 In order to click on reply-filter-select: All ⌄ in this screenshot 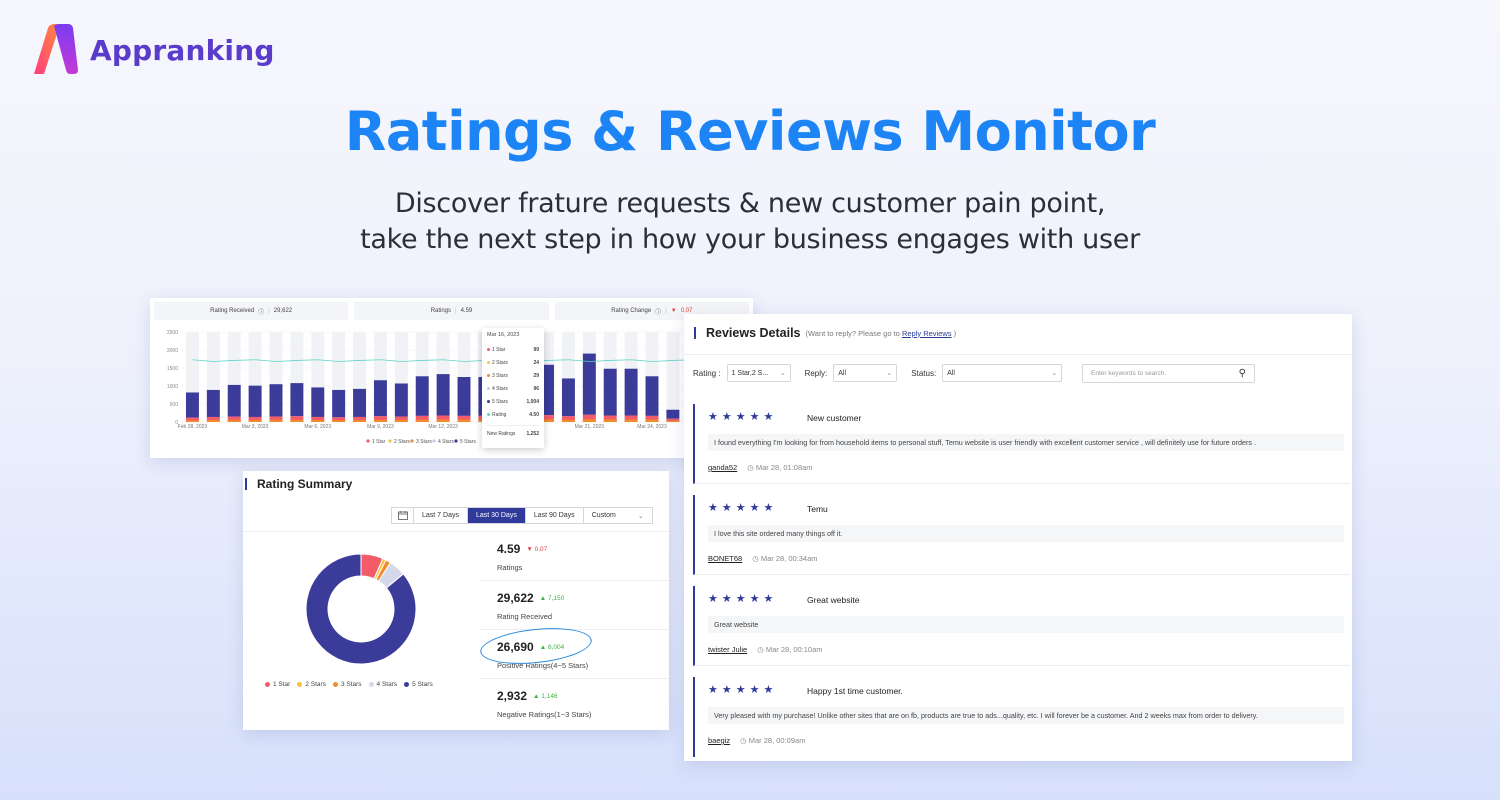, I will do `click(865, 373)`.